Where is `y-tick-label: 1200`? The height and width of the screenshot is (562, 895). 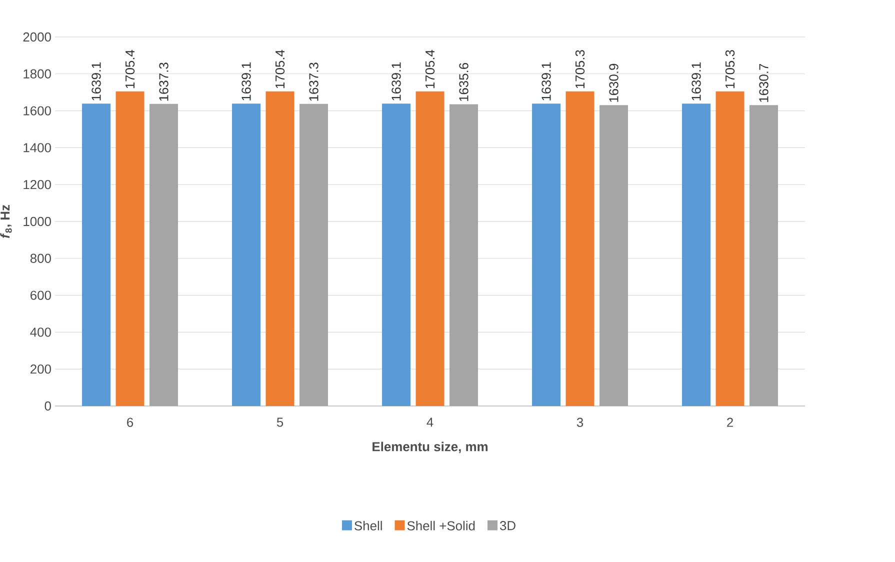 y-tick-label: 1200 is located at coordinates (37, 185).